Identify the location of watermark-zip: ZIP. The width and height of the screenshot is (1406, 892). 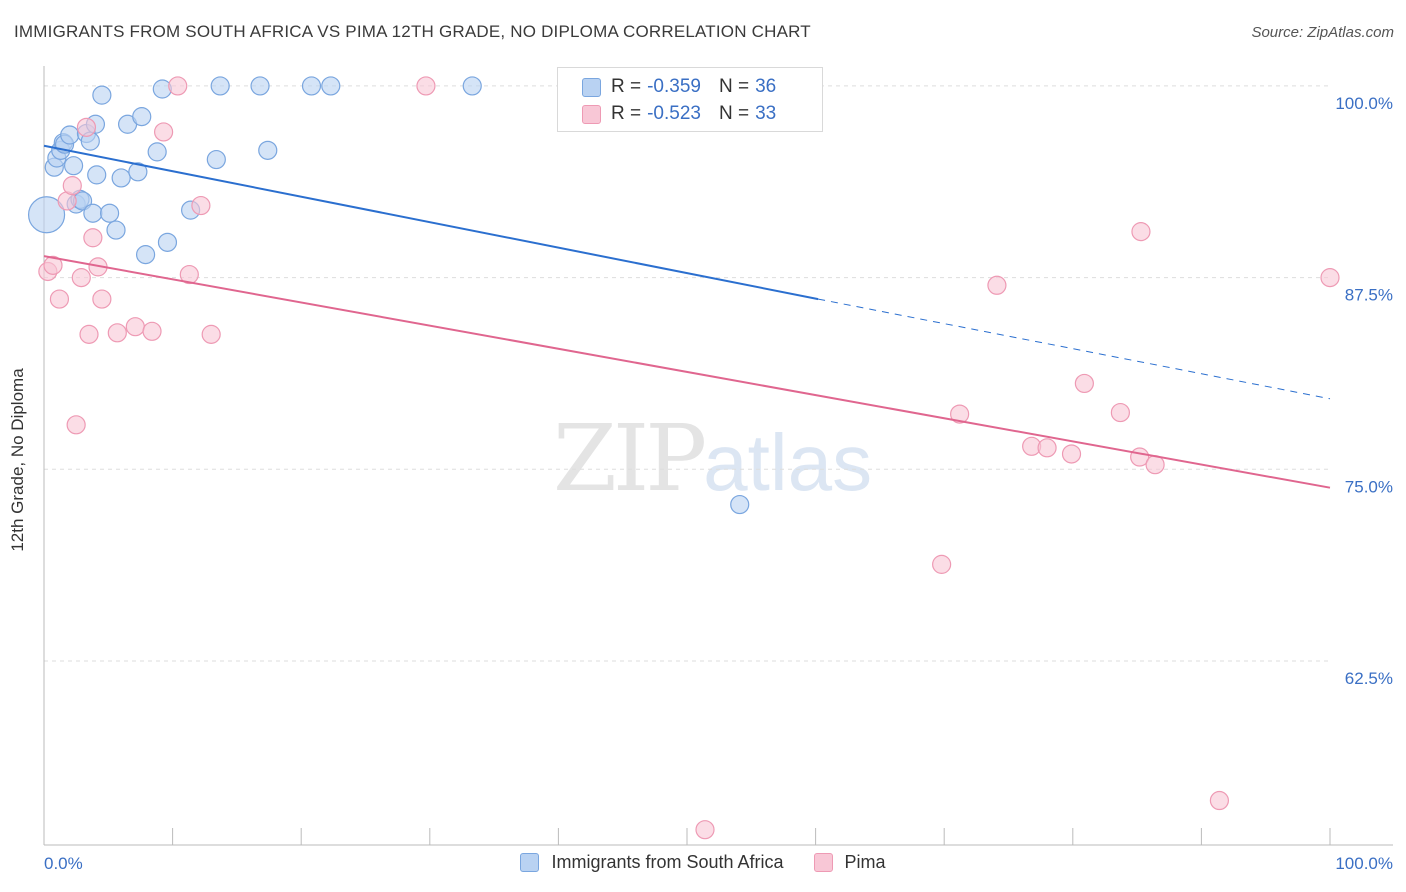
(630, 458).